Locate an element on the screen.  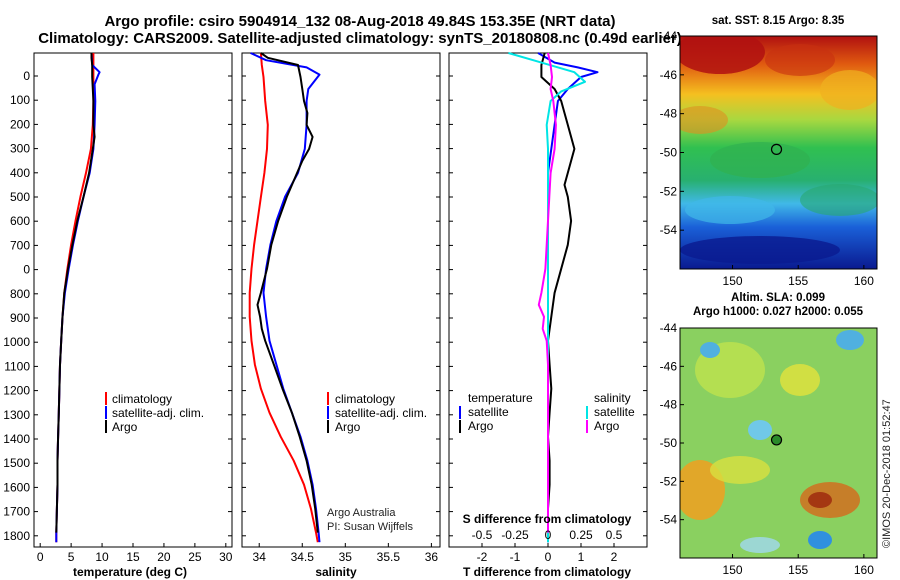
legend-s-argo-label: Argo is located at coordinates (607, 426).